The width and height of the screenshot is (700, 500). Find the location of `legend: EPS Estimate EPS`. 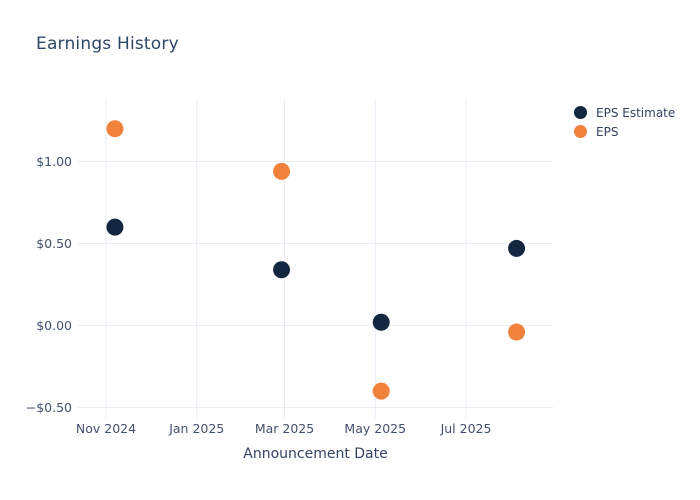

legend: EPS Estimate EPS is located at coordinates (624, 122).